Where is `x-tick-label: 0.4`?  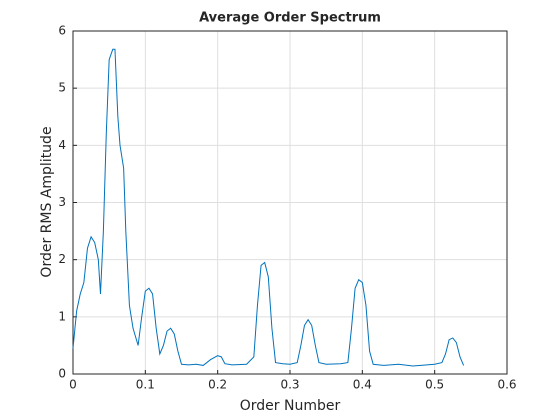
x-tick-label: 0.4 is located at coordinates (362, 385).